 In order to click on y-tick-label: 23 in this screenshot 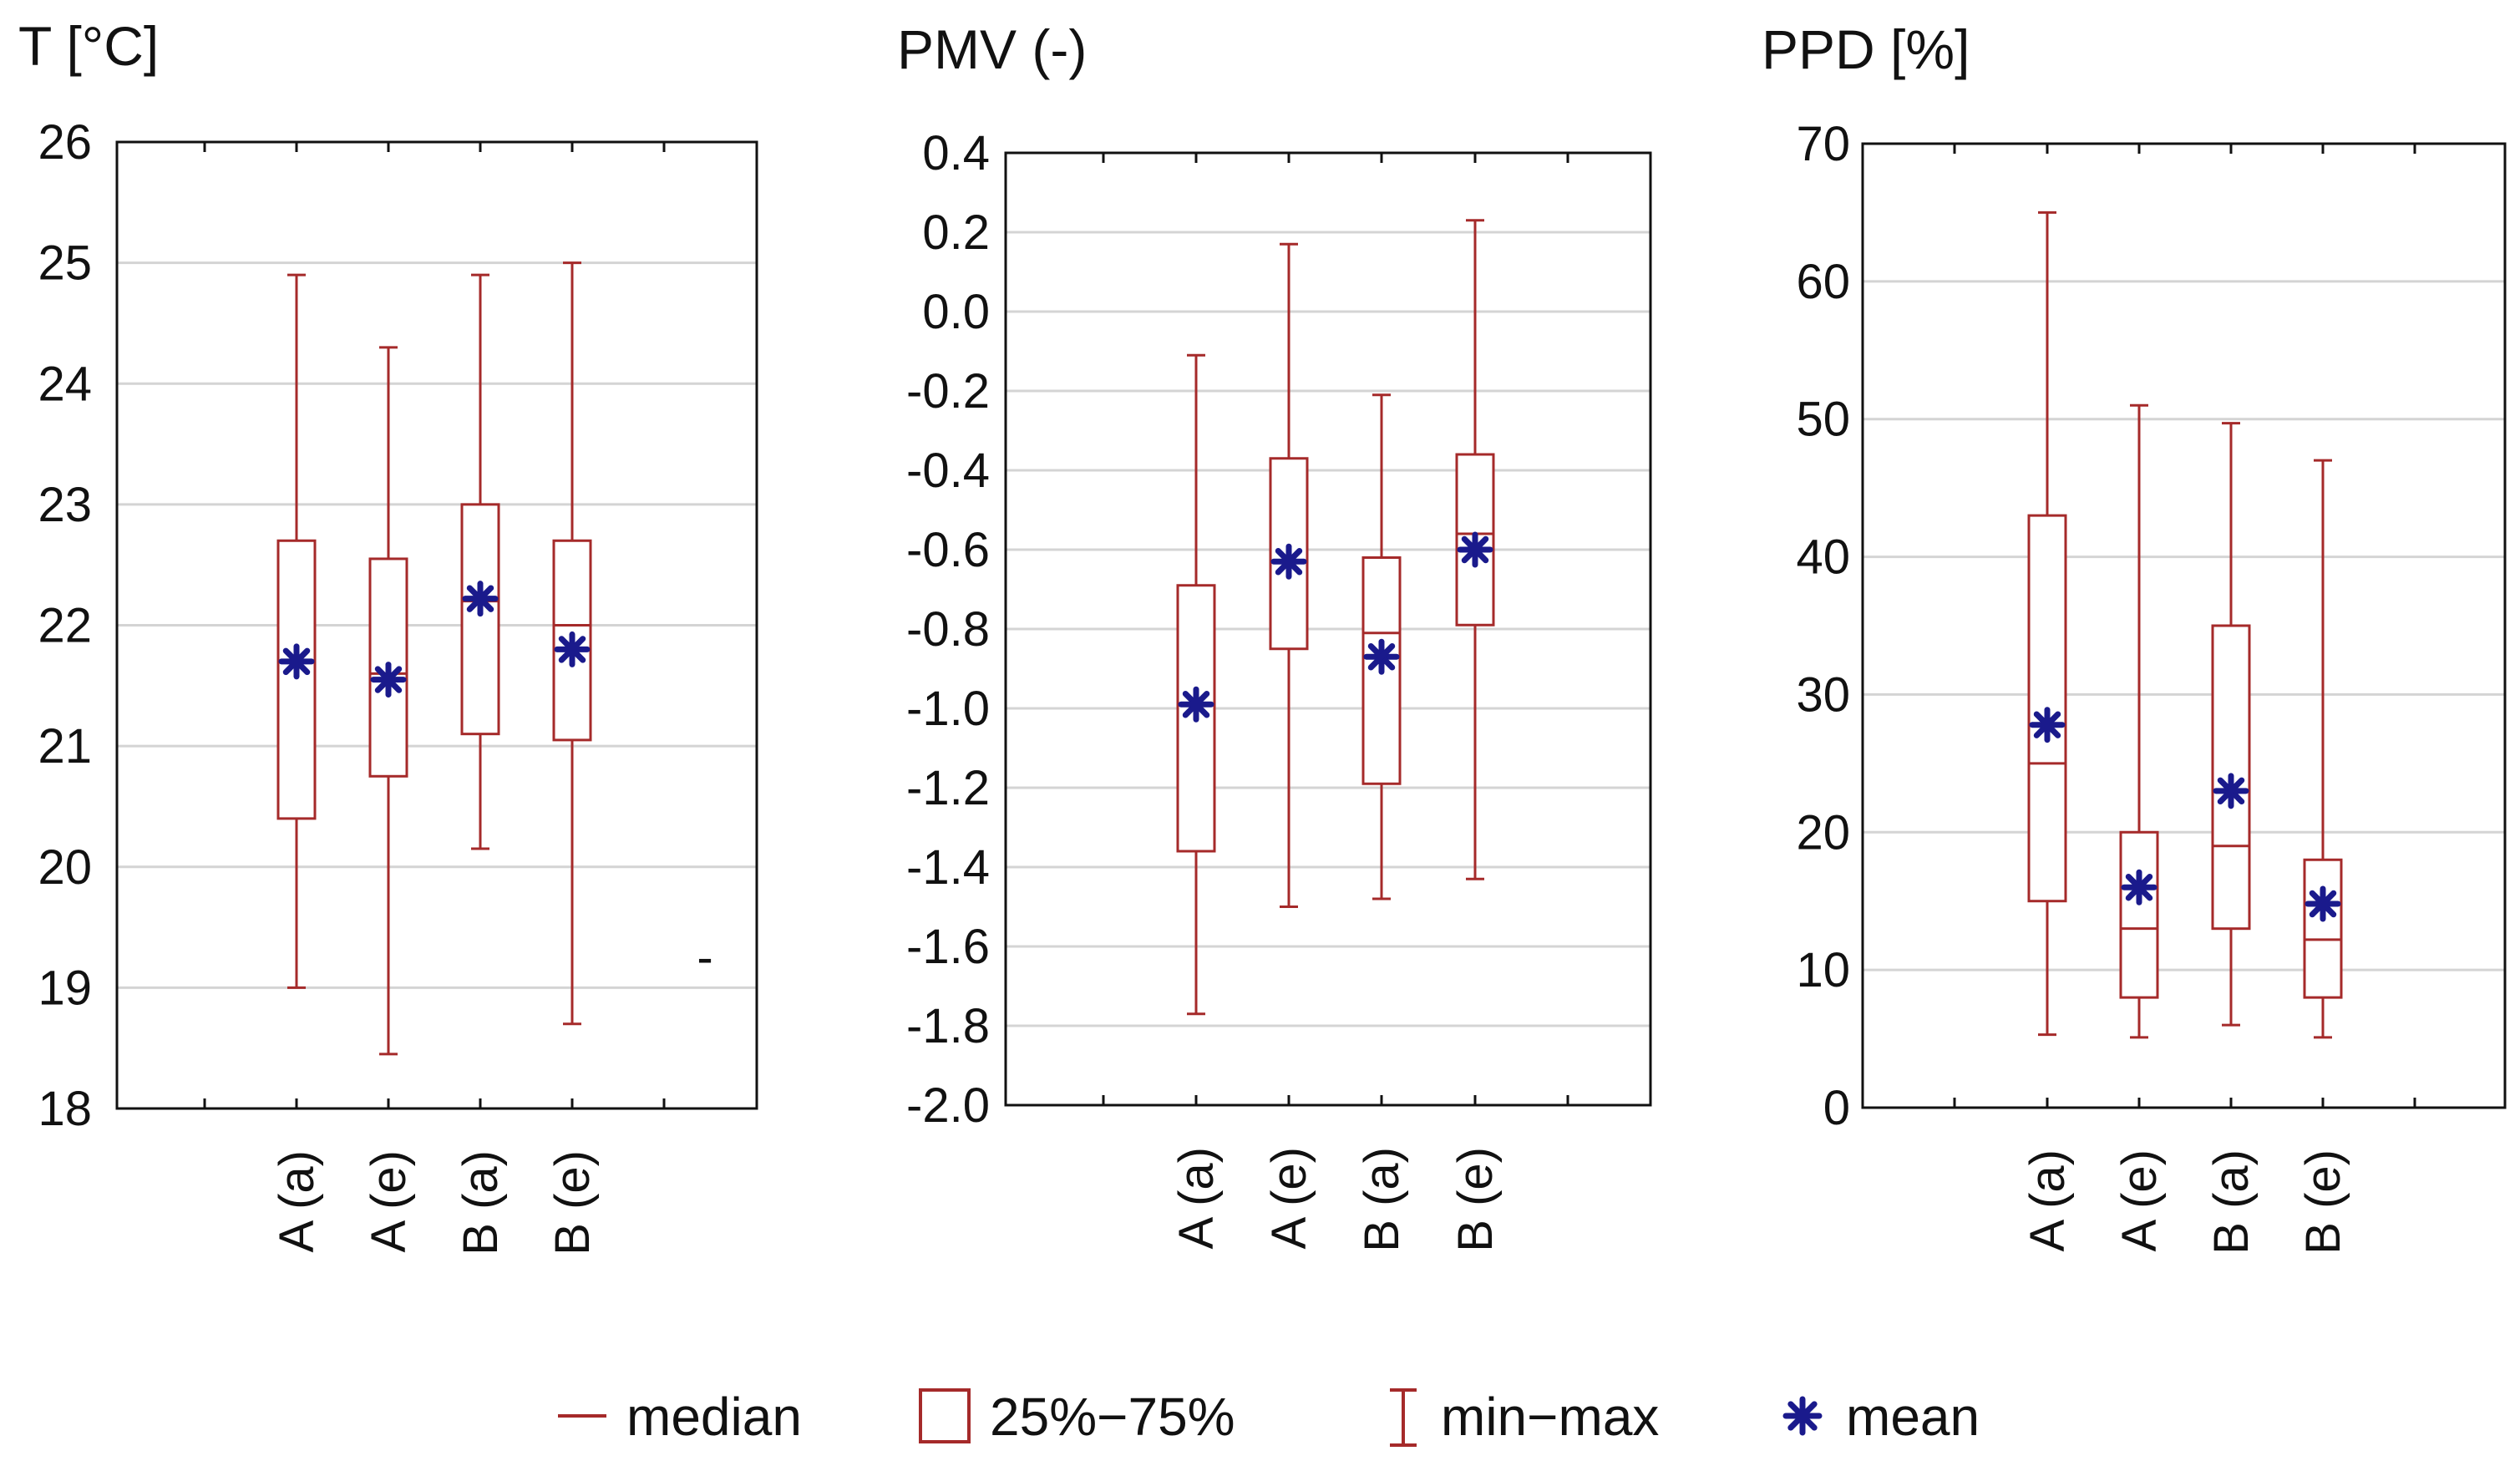, I will do `click(65, 505)`.